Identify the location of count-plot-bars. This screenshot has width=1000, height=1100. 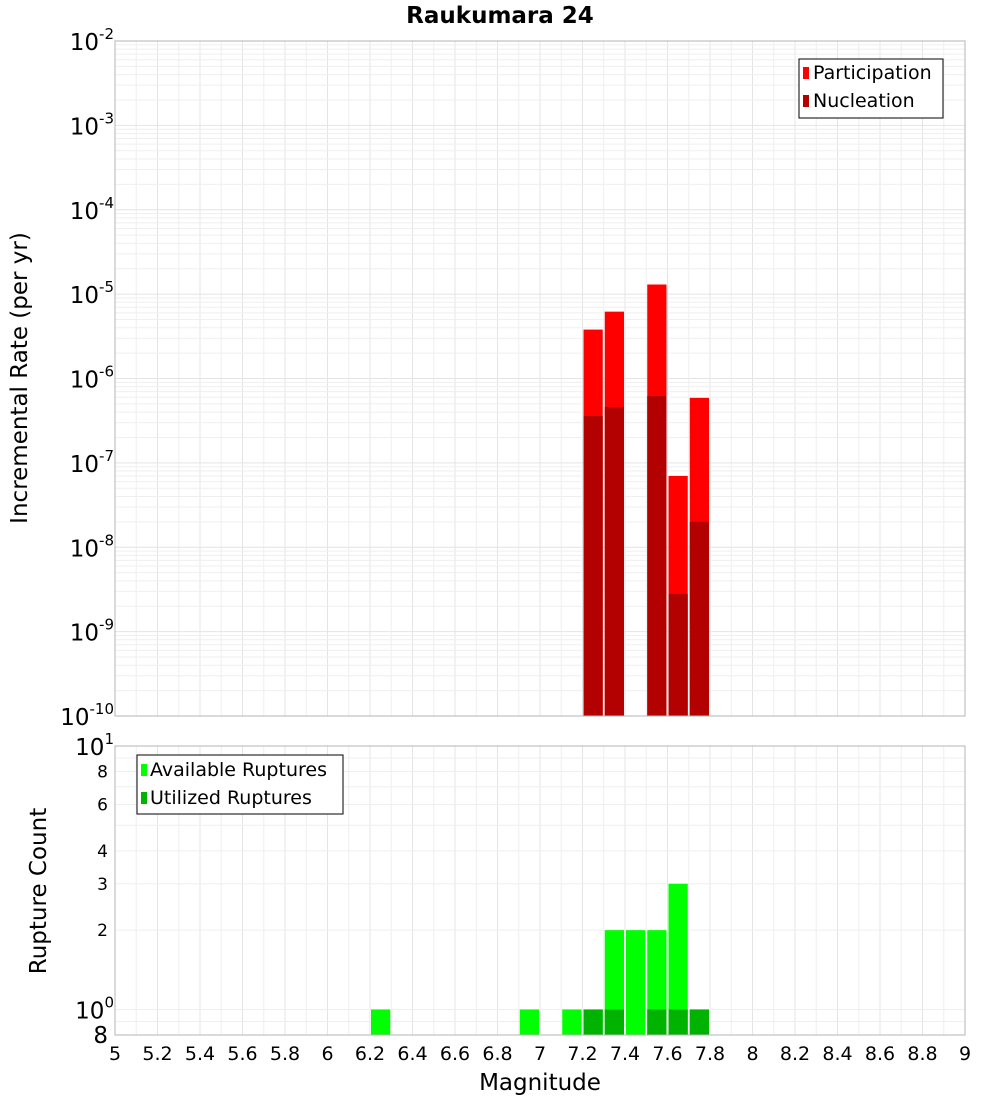
(540, 959).